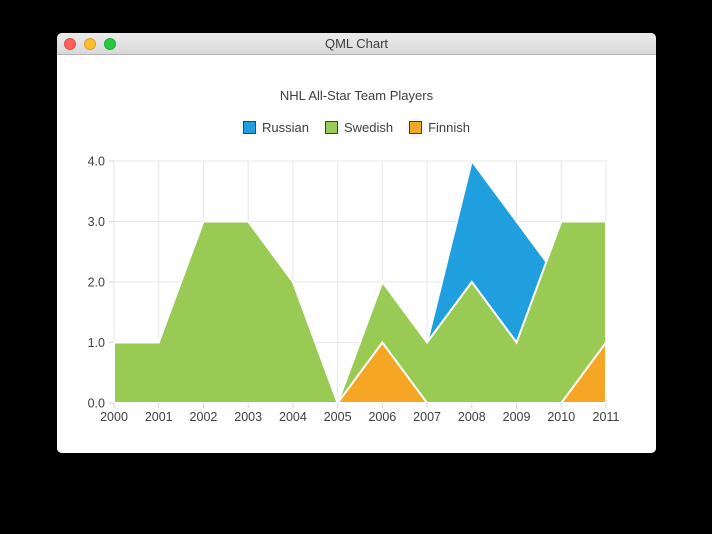 The width and height of the screenshot is (712, 534). Describe the element at coordinates (368, 127) in the screenshot. I see `legend-label-swedish: Swedish` at that location.